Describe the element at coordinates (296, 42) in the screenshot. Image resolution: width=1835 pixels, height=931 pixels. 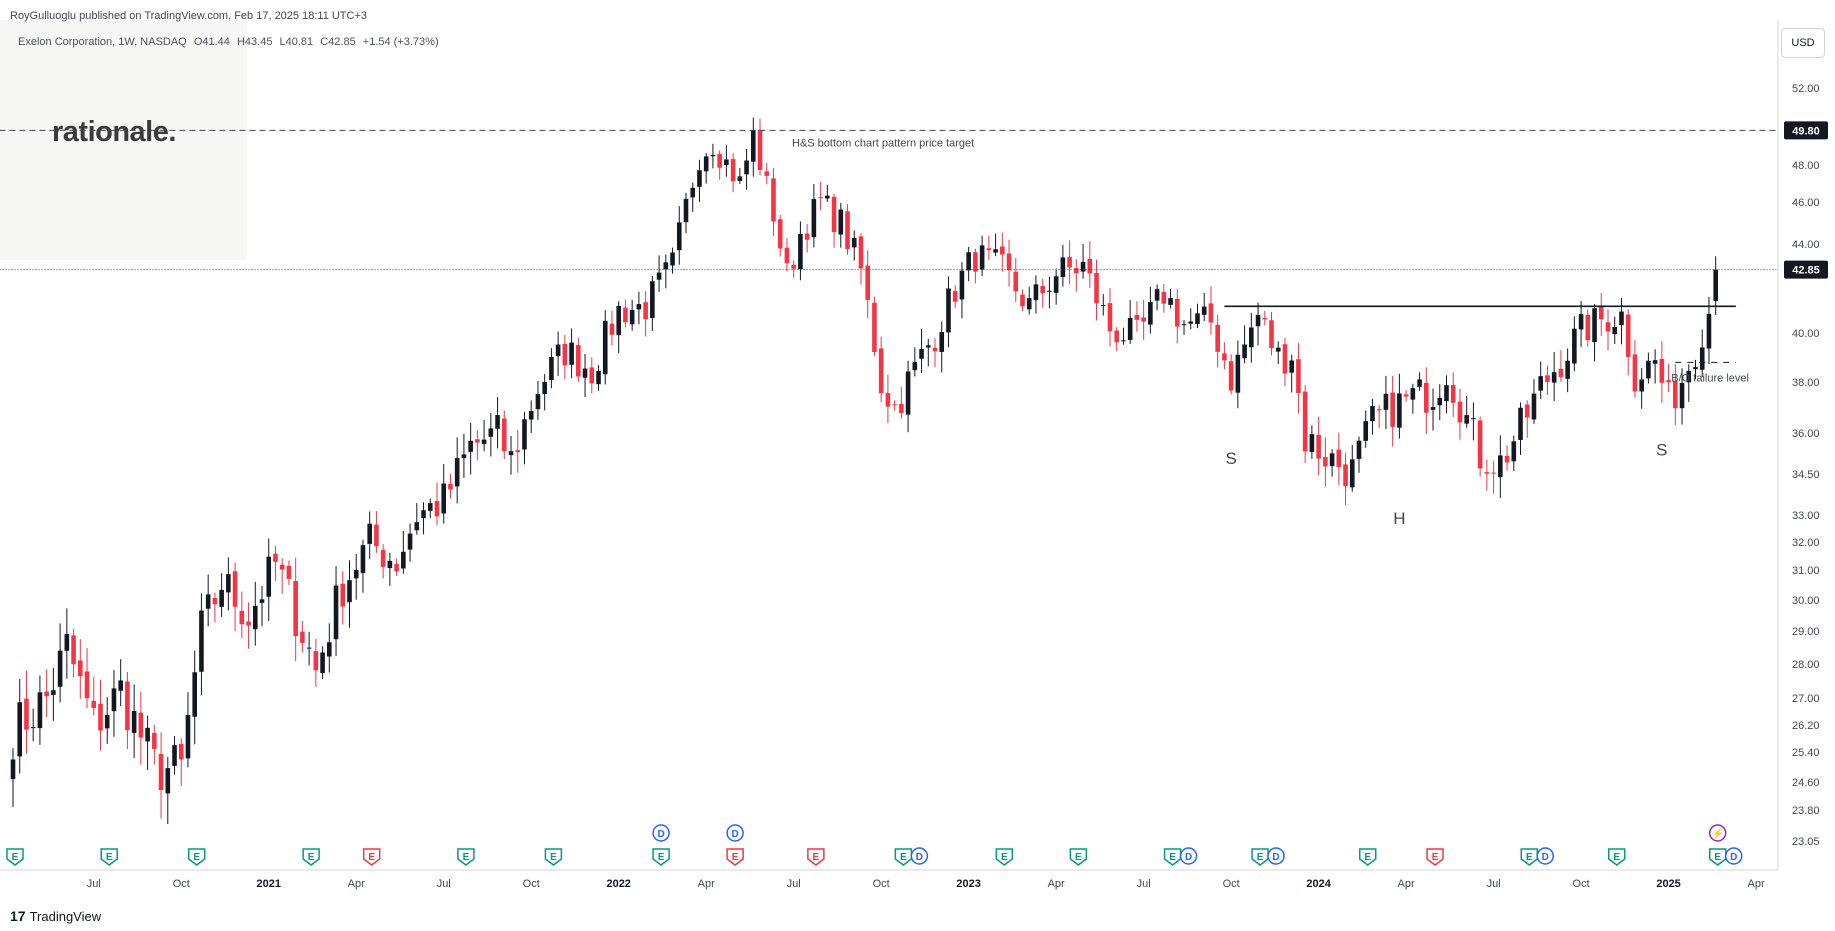
I see `low-value: L40.81` at that location.